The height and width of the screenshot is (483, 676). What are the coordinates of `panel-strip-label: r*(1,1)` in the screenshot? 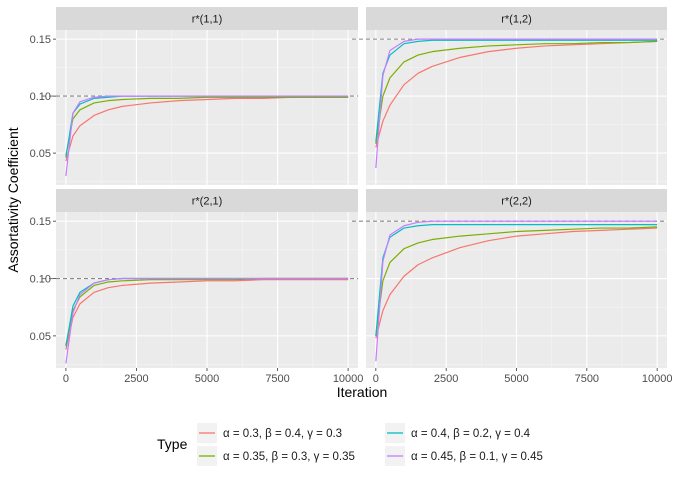 It's located at (207, 20).